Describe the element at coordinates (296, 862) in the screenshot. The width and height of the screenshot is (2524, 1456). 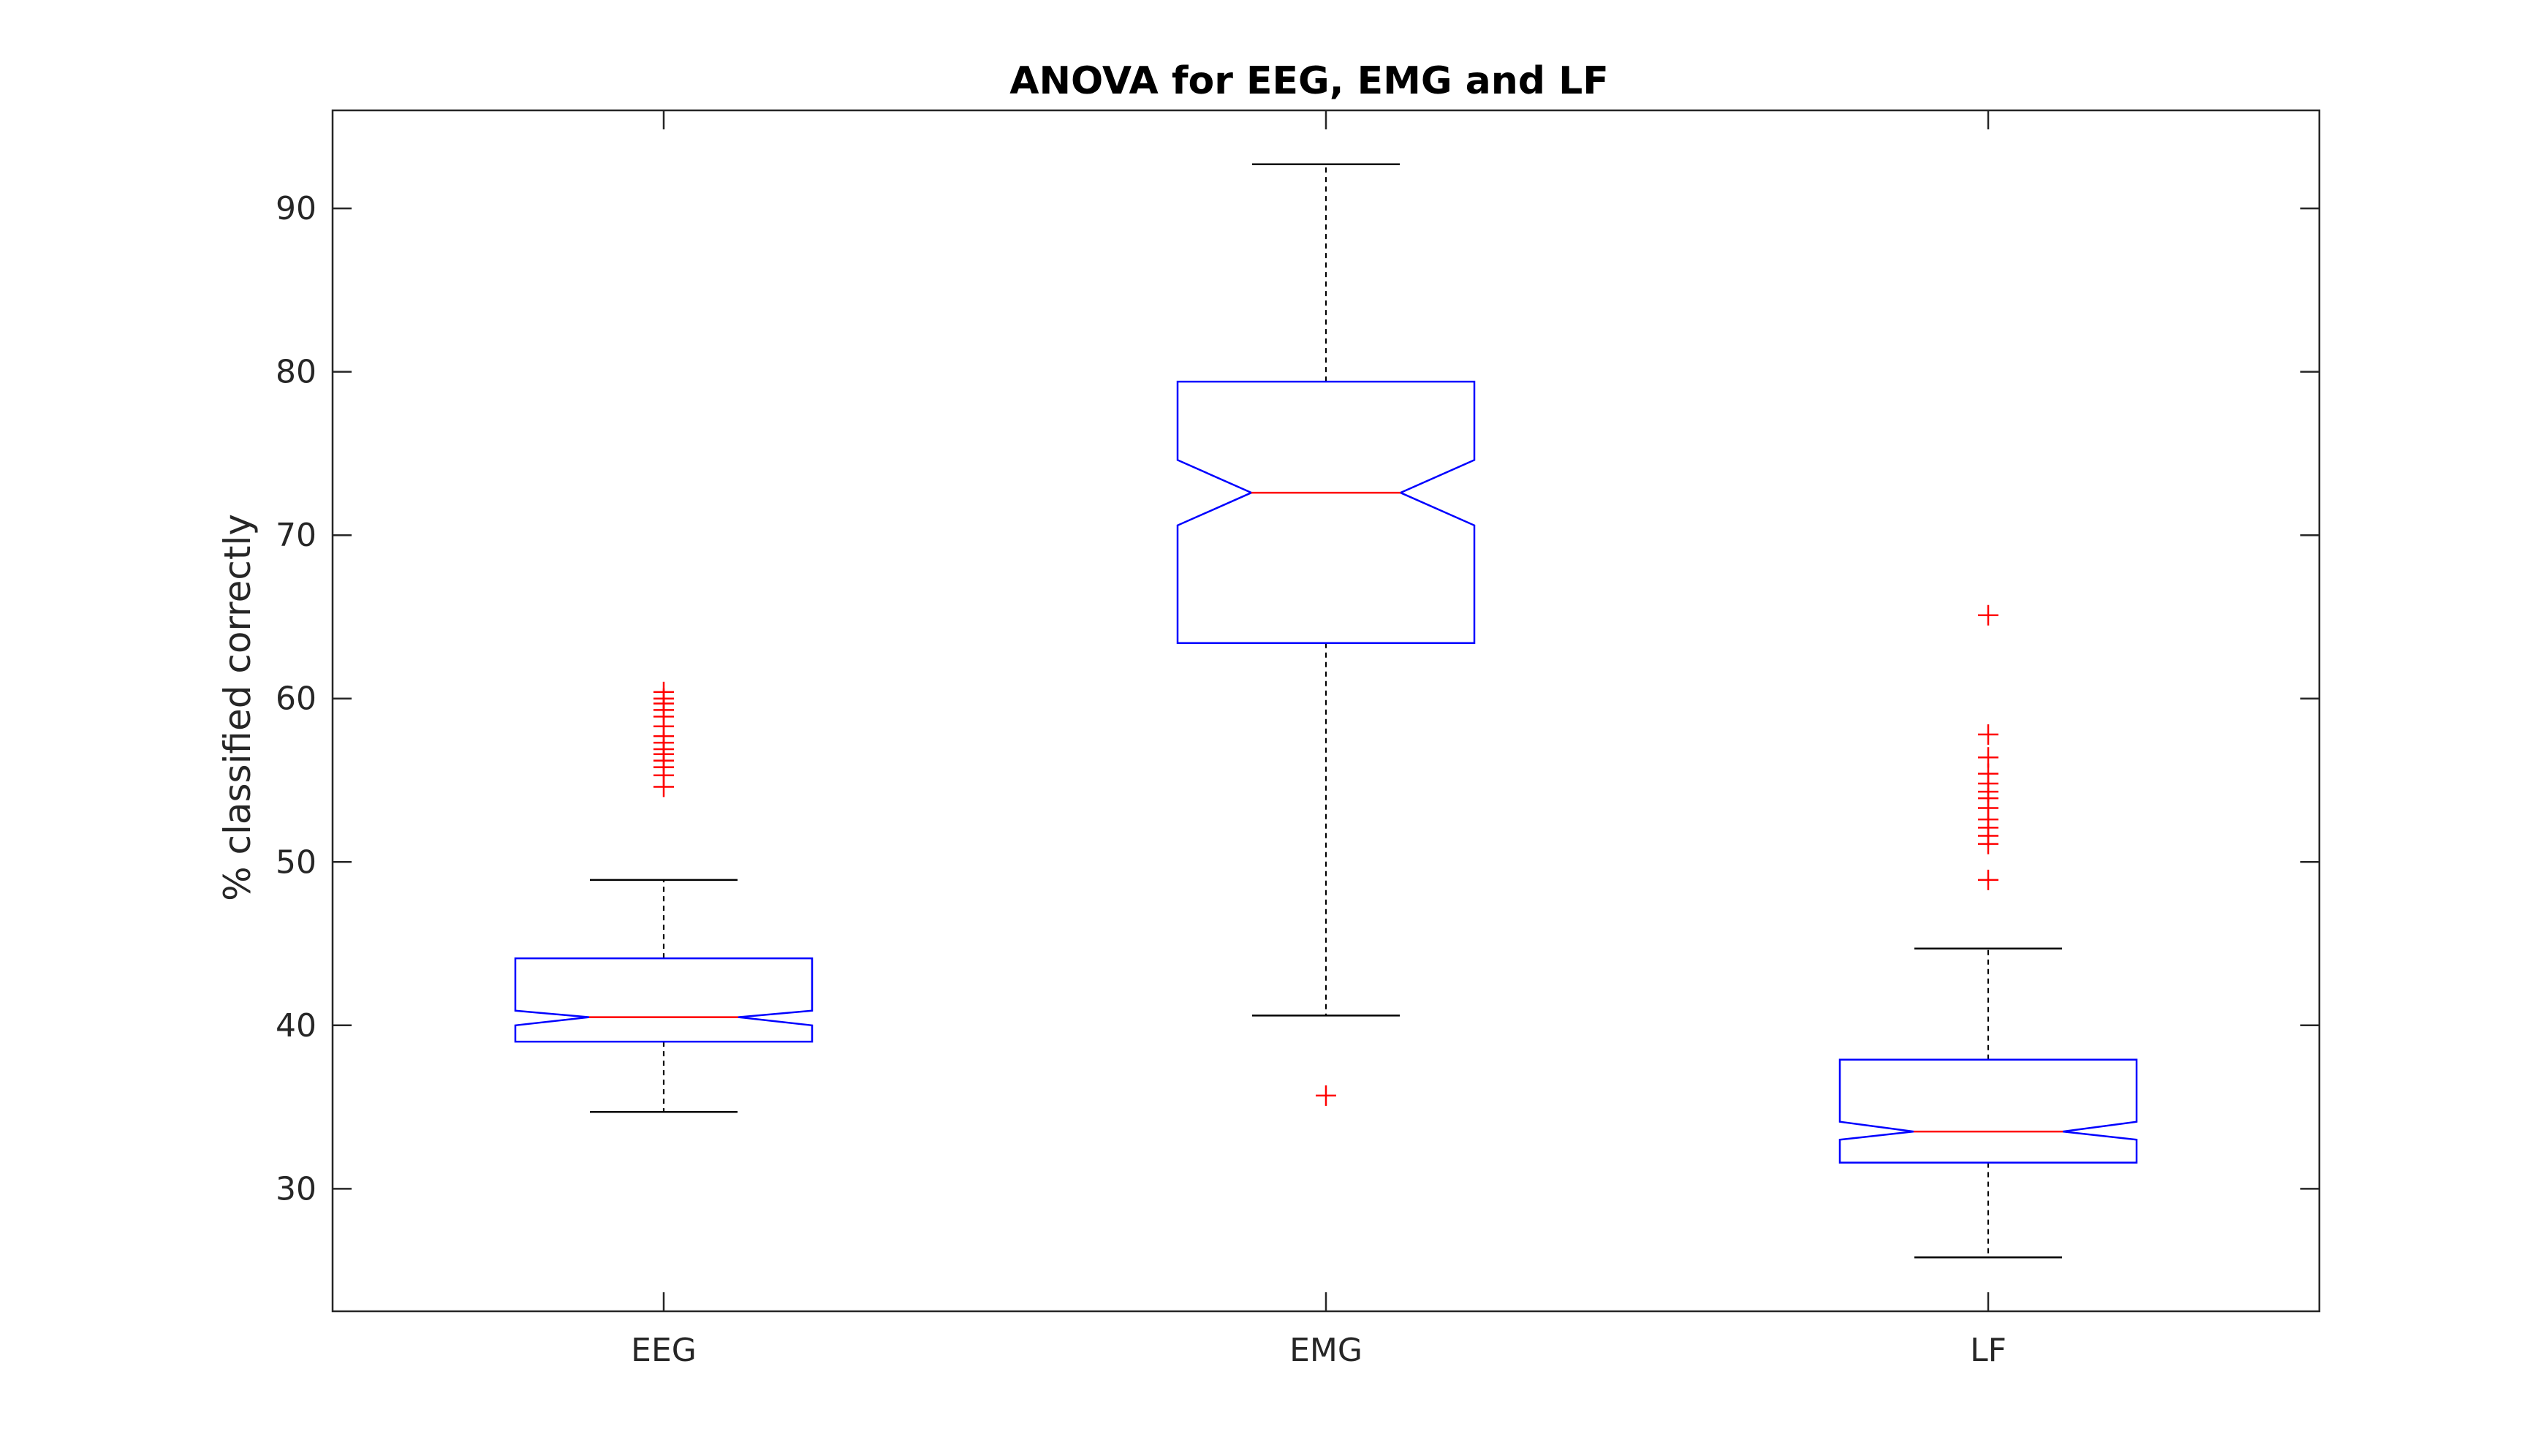
I see `y-tick-label: 50` at that location.